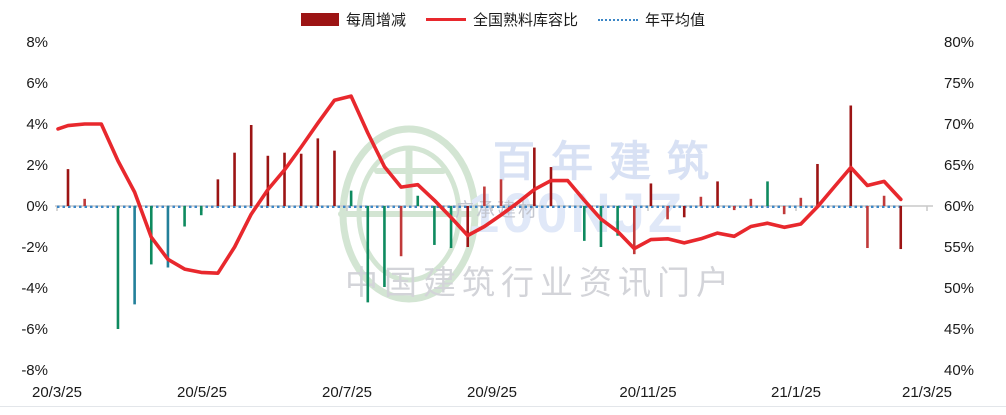 This screenshot has width=1006, height=415. I want to click on y-axis-tick-left: -8%, so click(34, 370).